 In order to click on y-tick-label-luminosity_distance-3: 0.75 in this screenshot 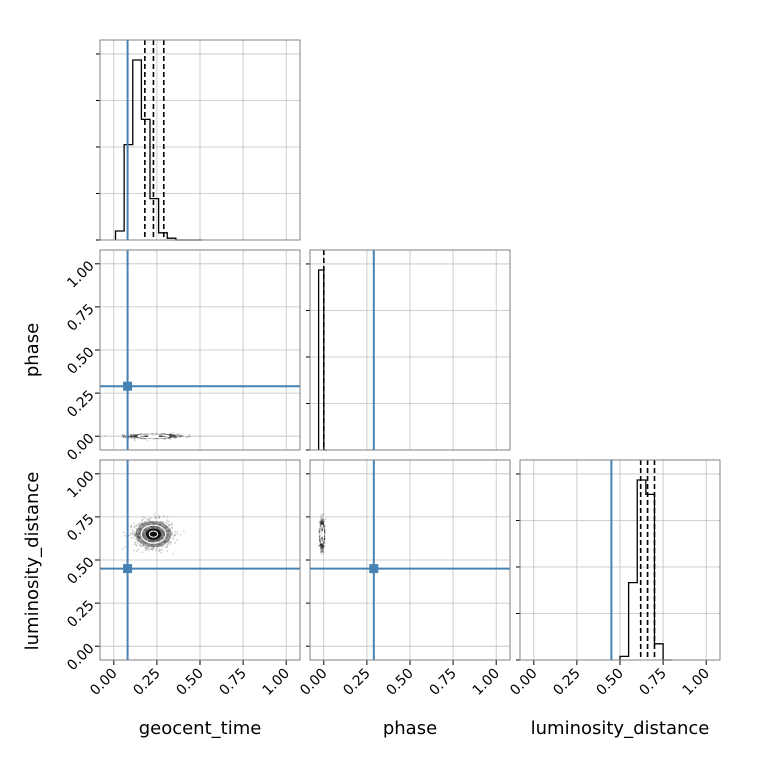, I will do `click(80, 527)`.